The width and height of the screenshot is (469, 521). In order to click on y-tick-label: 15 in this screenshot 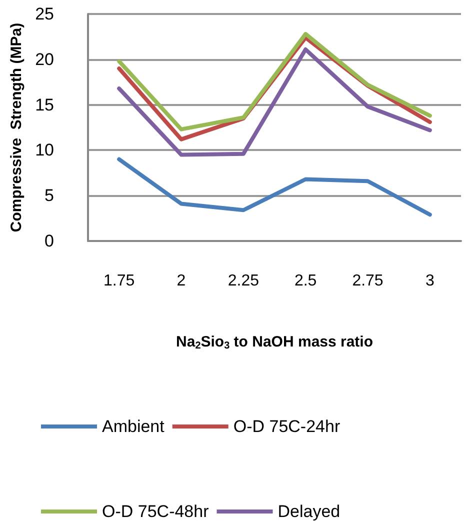, I will do `click(44, 104)`.